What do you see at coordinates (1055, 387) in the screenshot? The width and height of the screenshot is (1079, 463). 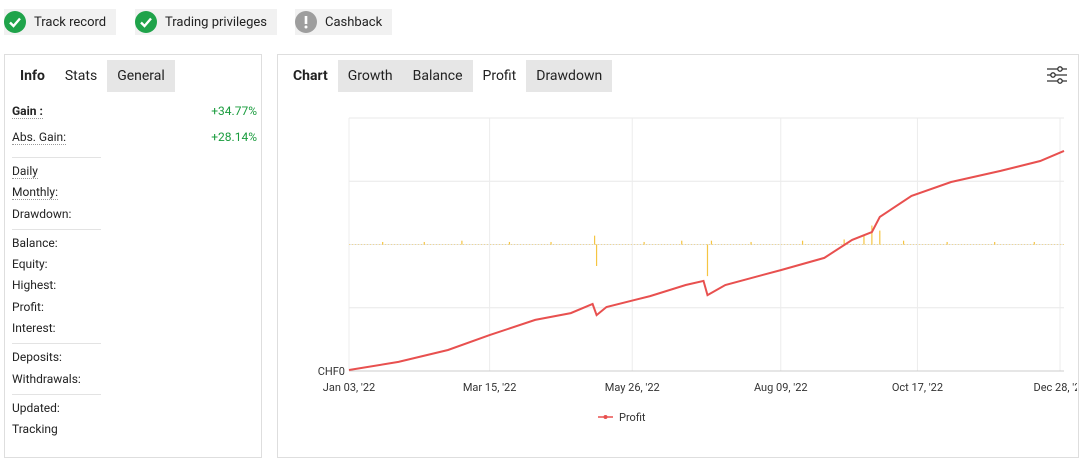 I see `x-tick-label: Dec 28, '22` at bounding box center [1055, 387].